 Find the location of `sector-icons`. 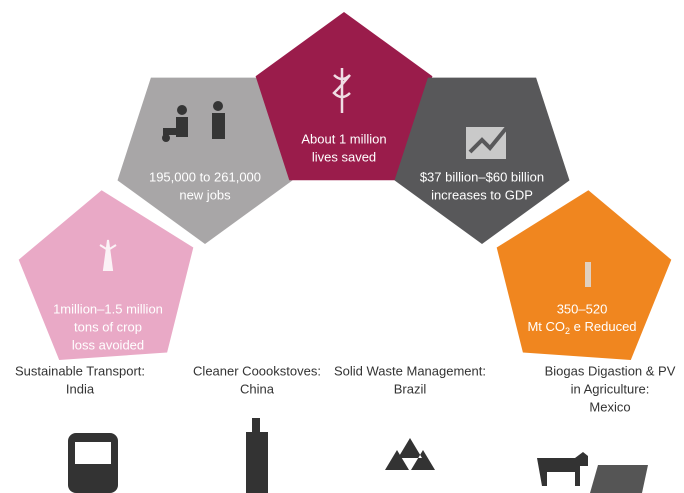

sector-icons is located at coordinates (358, 455).